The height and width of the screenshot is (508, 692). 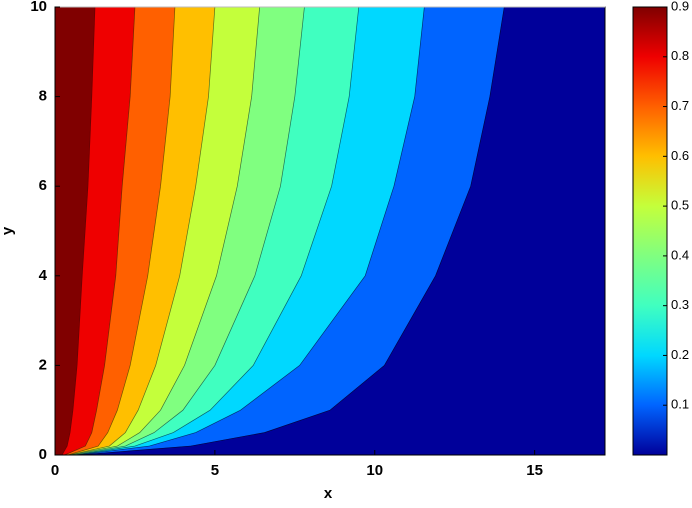 What do you see at coordinates (680, 6) in the screenshot?
I see `colorbar-tick-label: 0.9` at bounding box center [680, 6].